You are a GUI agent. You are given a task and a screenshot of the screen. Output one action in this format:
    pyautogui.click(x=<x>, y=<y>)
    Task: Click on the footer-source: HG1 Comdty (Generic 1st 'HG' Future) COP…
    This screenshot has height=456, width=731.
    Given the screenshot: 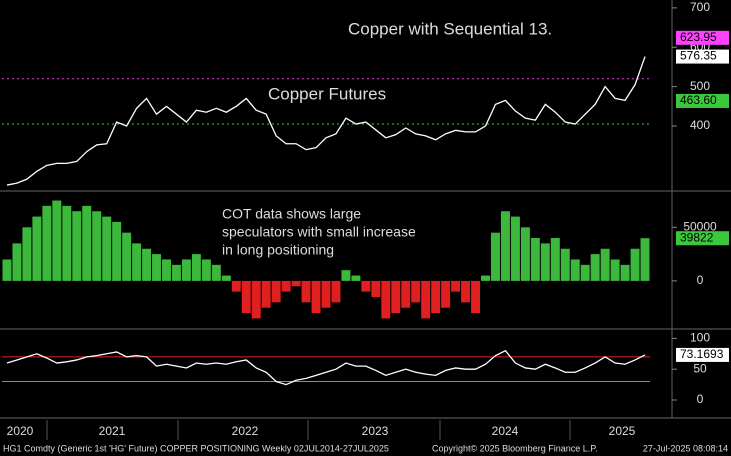 What is the action you would take?
    pyautogui.click(x=196, y=448)
    